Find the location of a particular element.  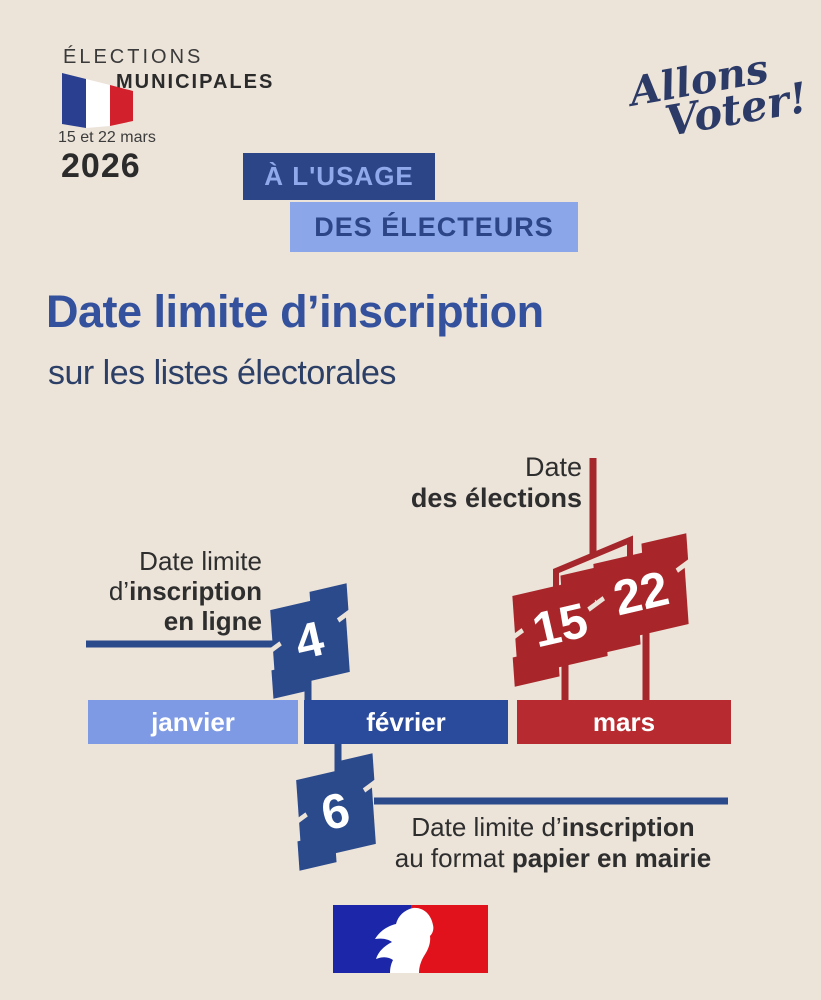

marker-day-number: 4 is located at coordinates (310, 640).